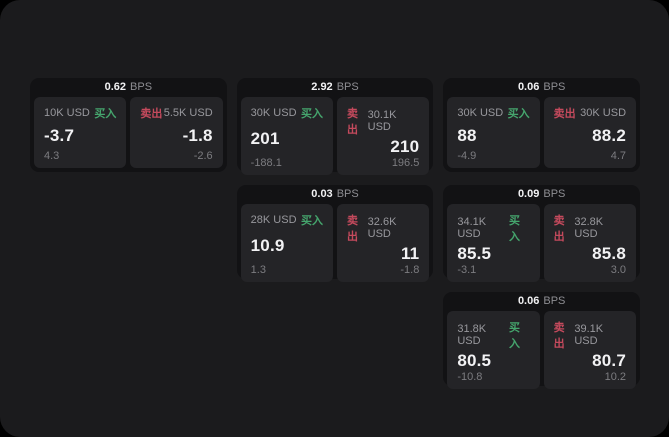  What do you see at coordinates (80, 132) in the screenshot?
I see `buy-panel: 10K USD 买入 -3.7 4.3` at bounding box center [80, 132].